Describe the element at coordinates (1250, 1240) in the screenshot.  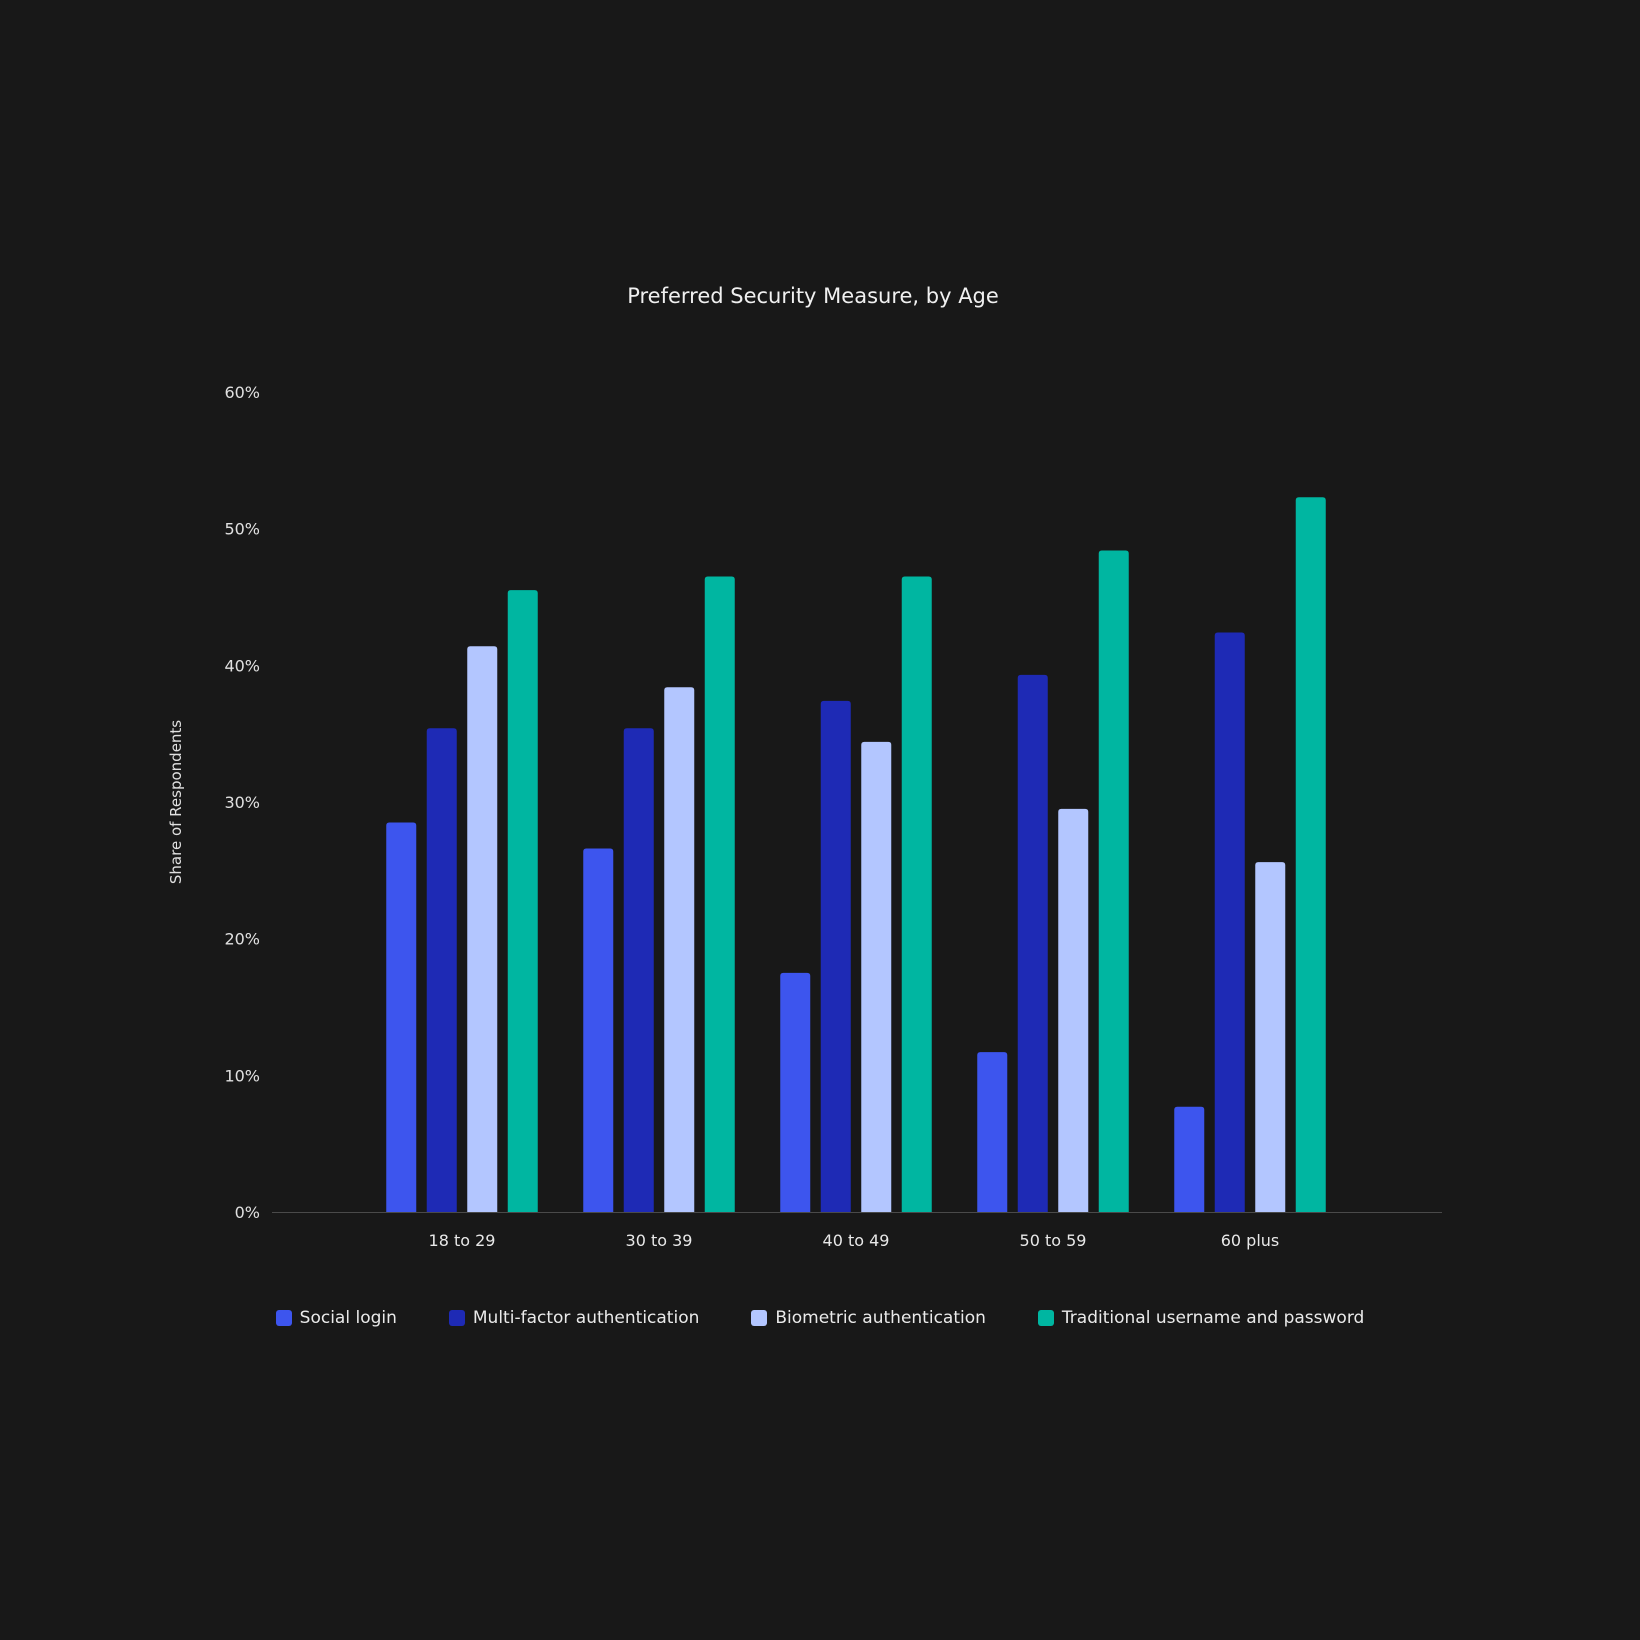
I see `x-tick-label: 60 plus` at that location.